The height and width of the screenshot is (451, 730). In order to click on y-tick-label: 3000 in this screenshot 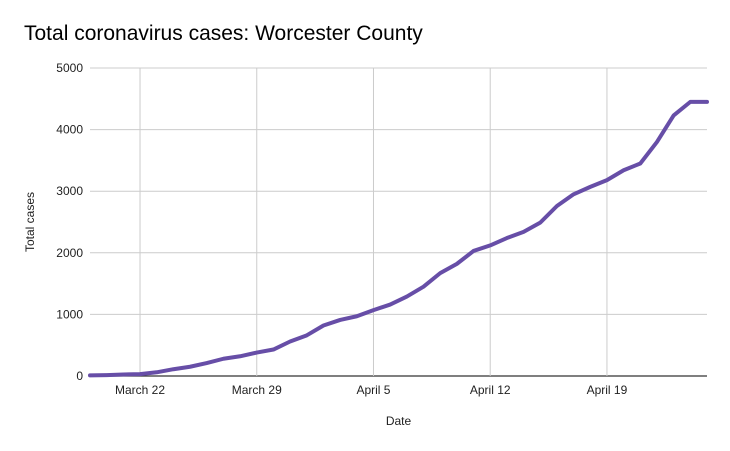, I will do `click(69, 191)`.